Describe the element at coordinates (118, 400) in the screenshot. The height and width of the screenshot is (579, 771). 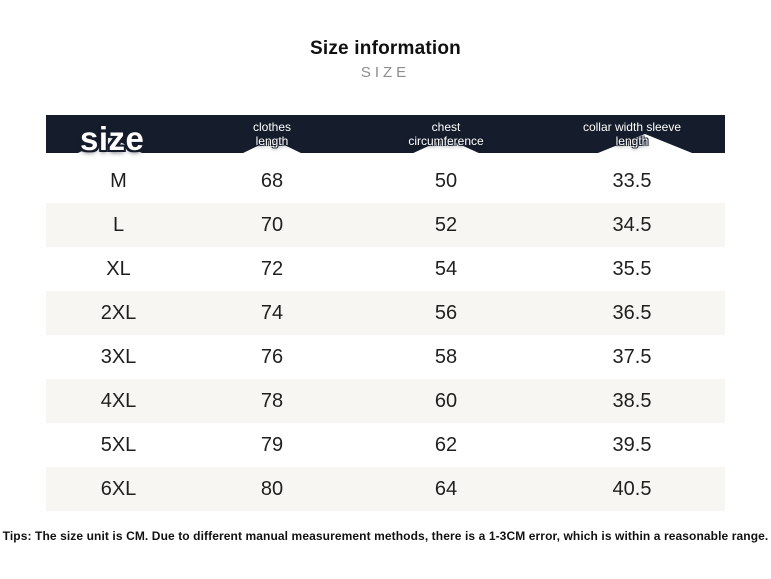
I see `size-cell: 4XL` at that location.